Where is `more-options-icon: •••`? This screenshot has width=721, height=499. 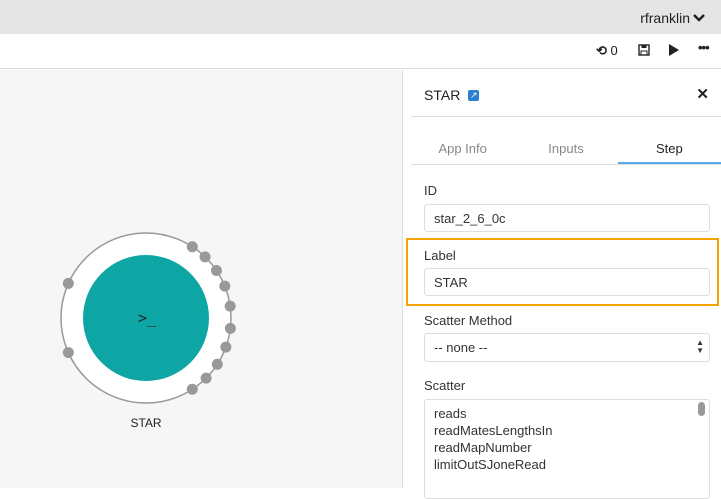
more-options-icon: ••• is located at coordinates (704, 47).